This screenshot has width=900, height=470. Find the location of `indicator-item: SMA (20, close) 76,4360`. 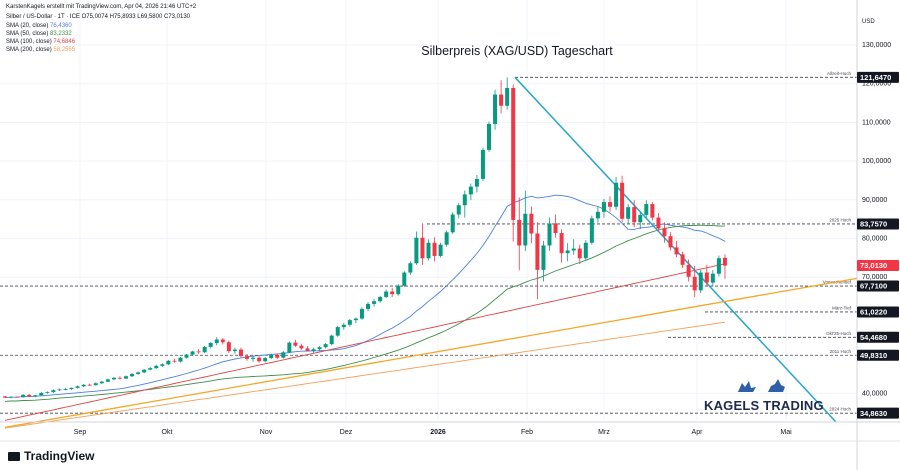

indicator-item: SMA (20, close) 76,4360 is located at coordinates (39, 26).